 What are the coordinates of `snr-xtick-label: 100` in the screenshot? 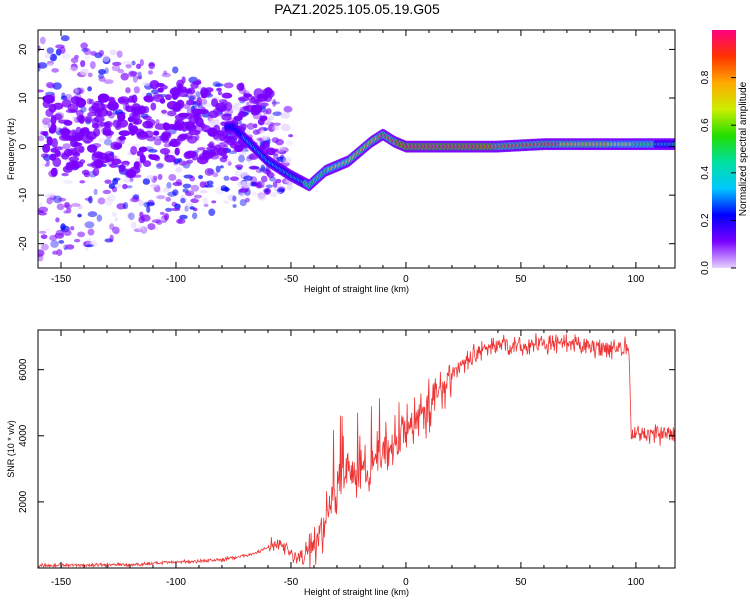 It's located at (636, 582).